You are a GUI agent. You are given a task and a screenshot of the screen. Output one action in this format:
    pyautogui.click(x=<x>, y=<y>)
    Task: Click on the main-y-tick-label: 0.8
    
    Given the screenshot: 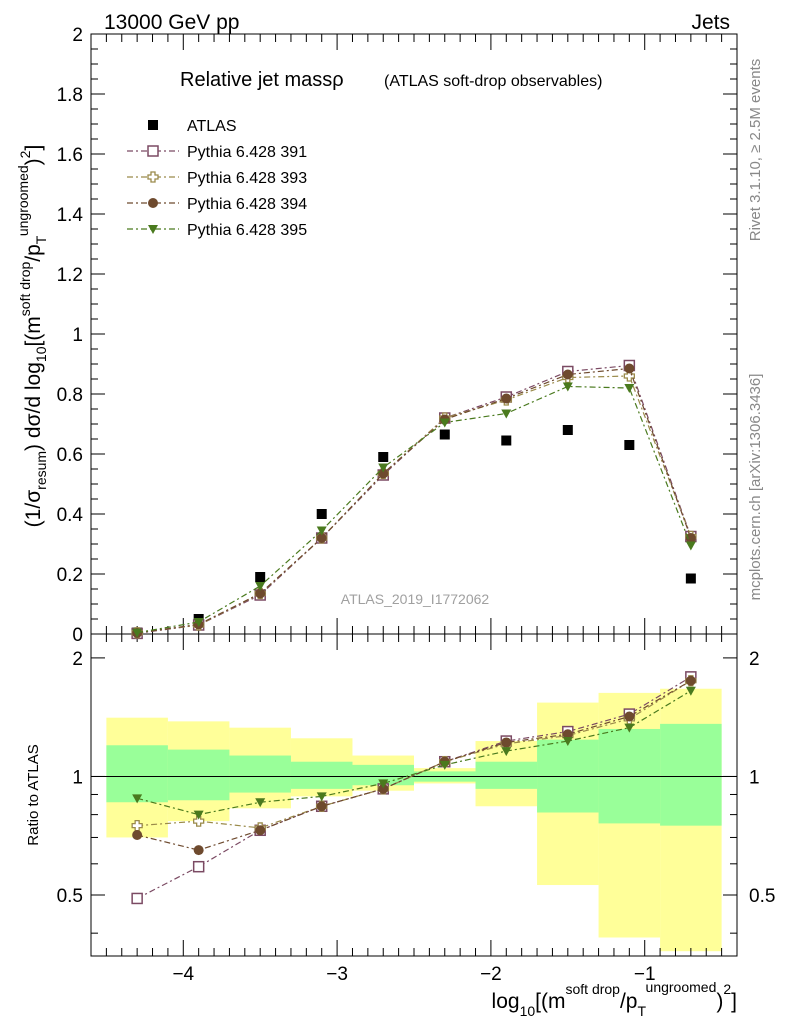 What is the action you would take?
    pyautogui.click(x=70, y=395)
    